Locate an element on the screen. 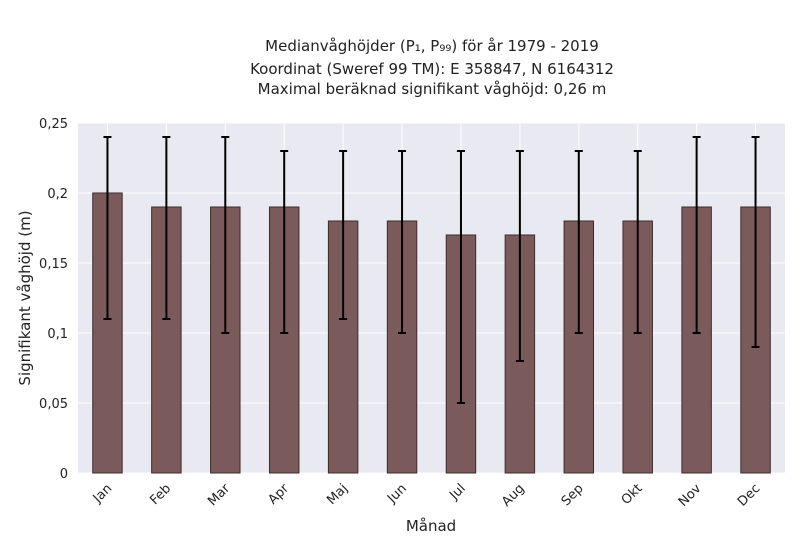 The width and height of the screenshot is (800, 554). x-axis-ticks: Jan Feb Mar Apr Maj Jun Jul Aug Sep Okt Nov Dec is located at coordinates (427, 495).